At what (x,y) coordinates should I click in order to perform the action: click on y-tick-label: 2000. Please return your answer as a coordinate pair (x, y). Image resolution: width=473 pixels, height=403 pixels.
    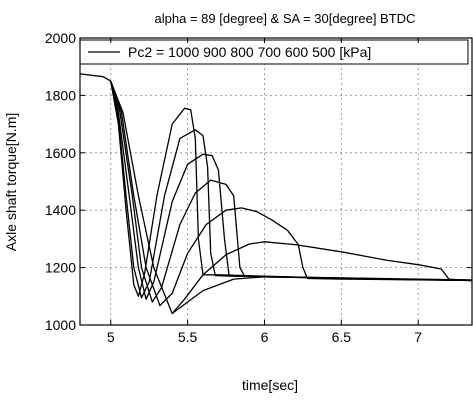
    Looking at the image, I should click on (60, 38).